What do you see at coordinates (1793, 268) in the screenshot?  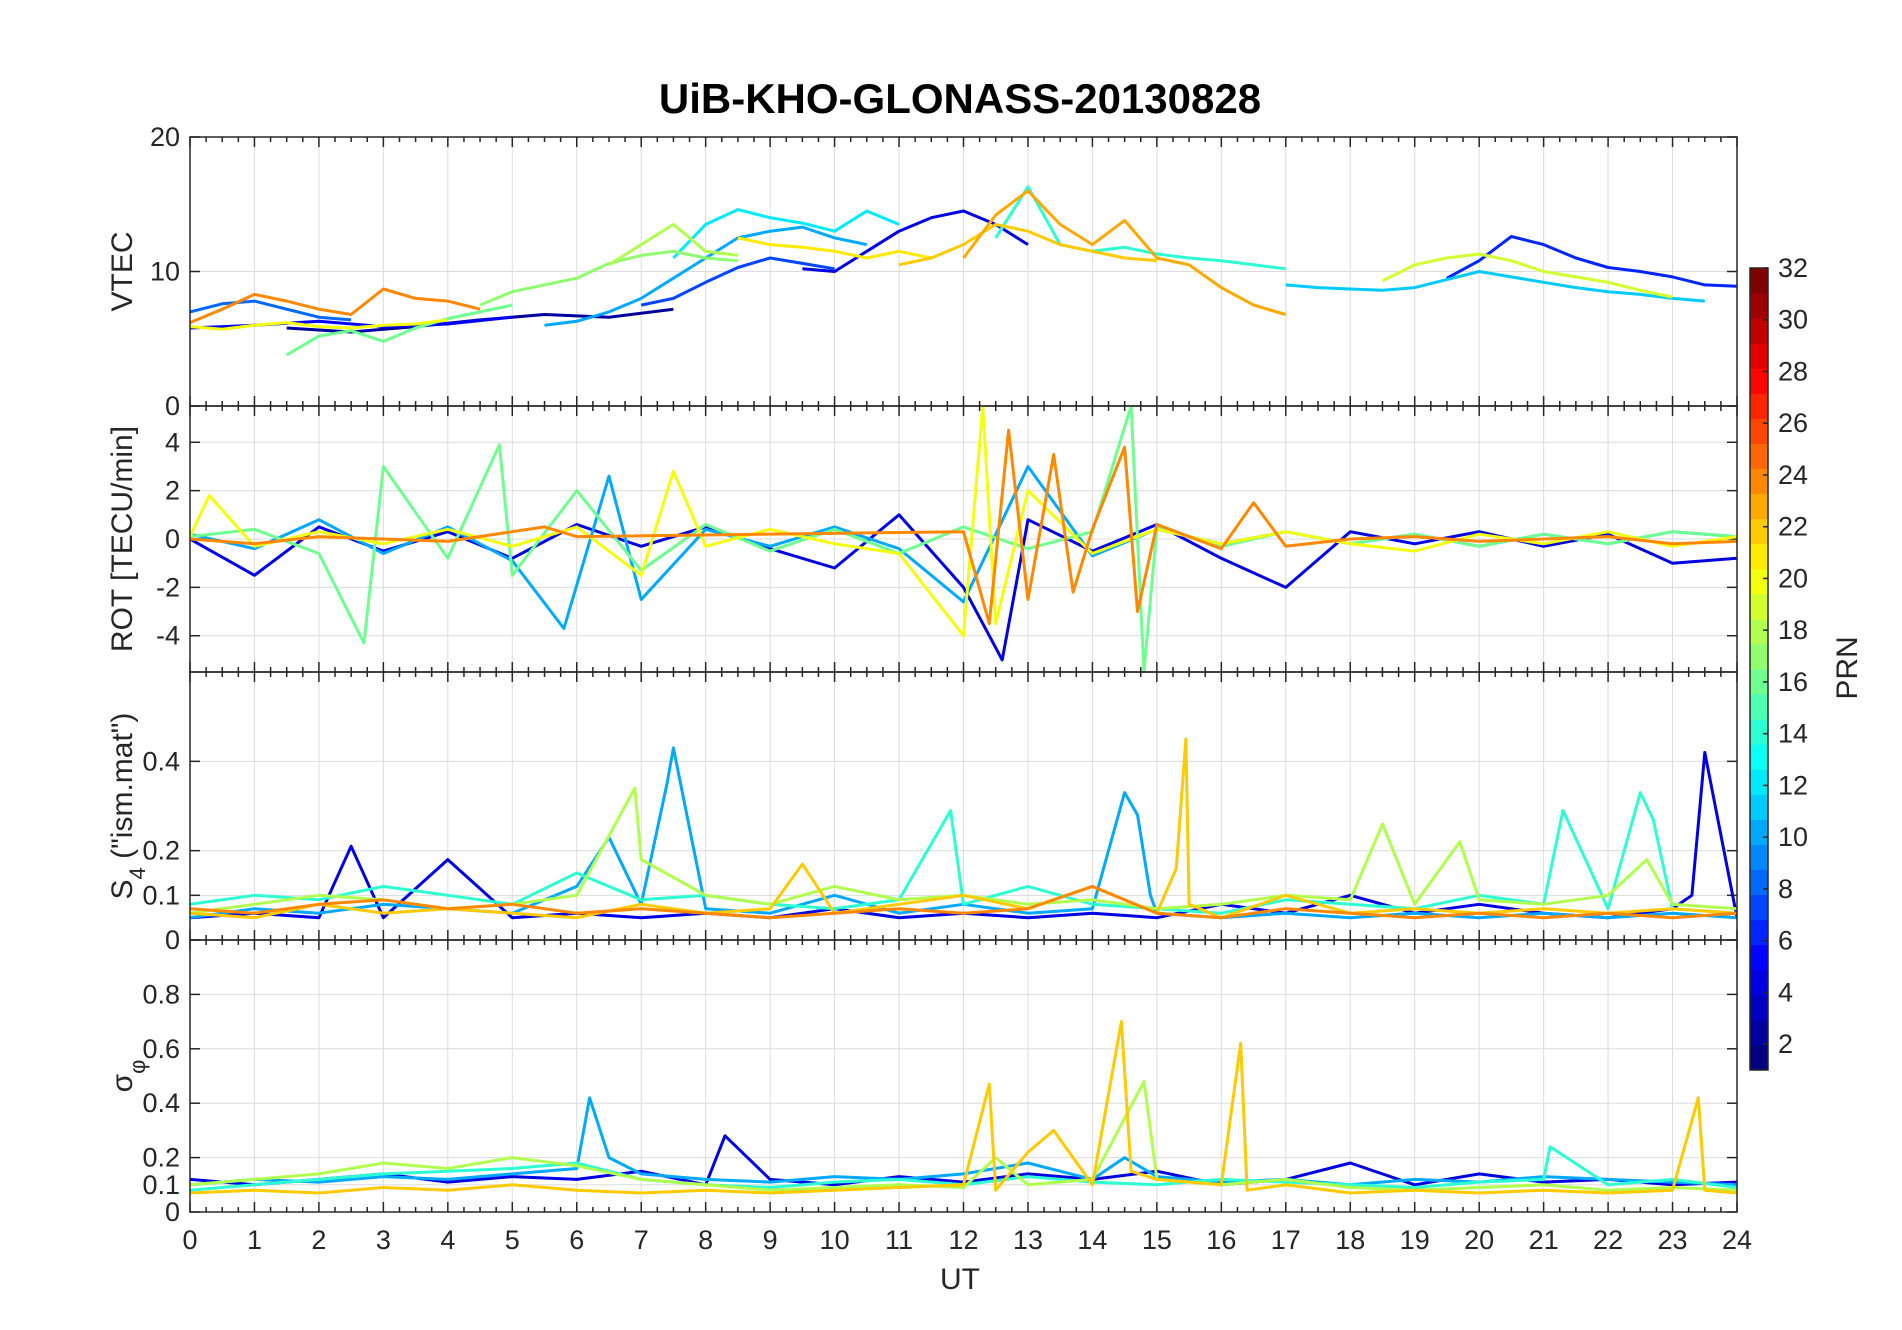 I see `colorbar-tick-label: 32` at bounding box center [1793, 268].